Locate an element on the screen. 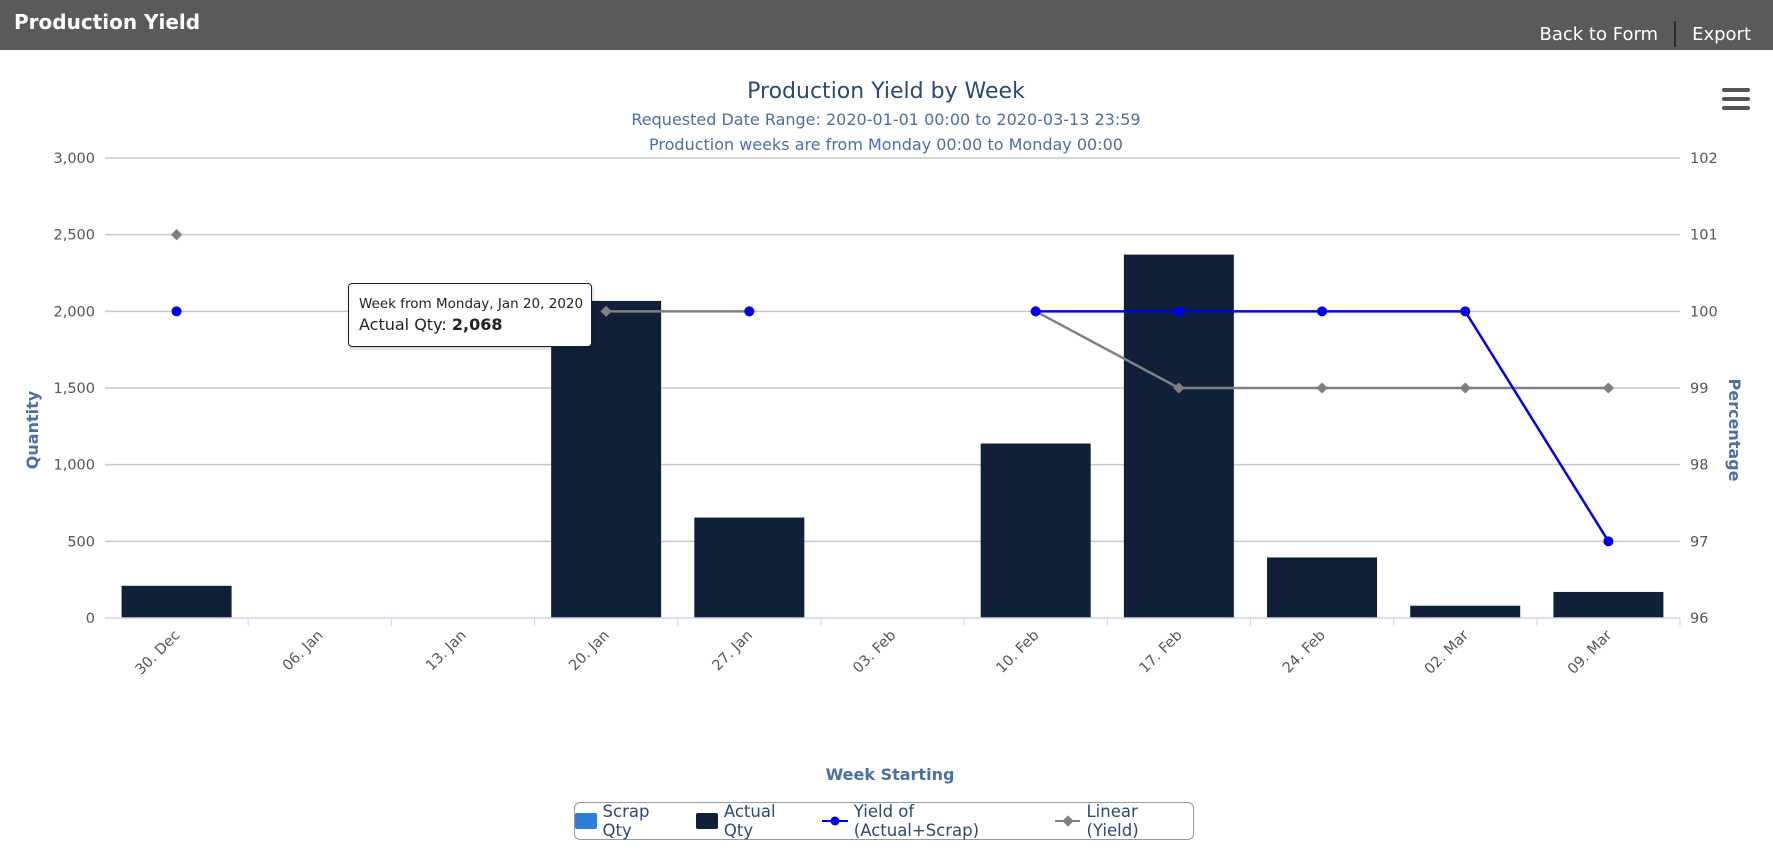 This screenshot has width=1773, height=850. y2-tick-label: 100 is located at coordinates (1704, 312).